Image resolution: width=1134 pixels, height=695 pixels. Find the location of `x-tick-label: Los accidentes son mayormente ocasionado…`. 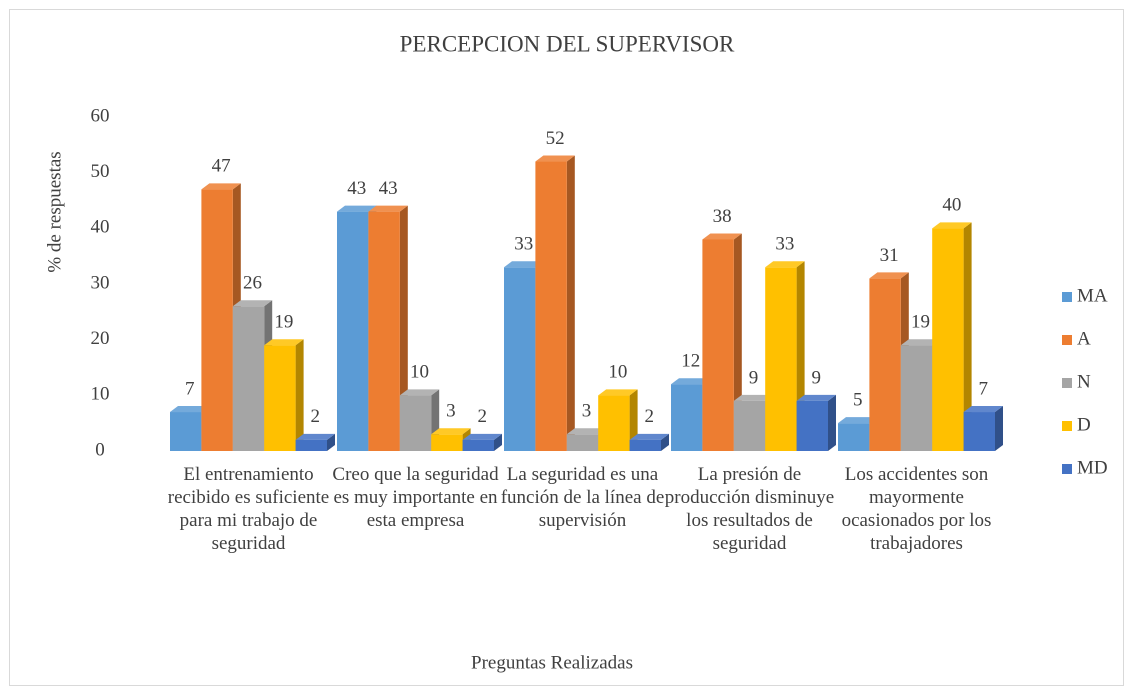

x-tick-label: Los accidentes son mayormente ocasionado… is located at coordinates (916, 509).